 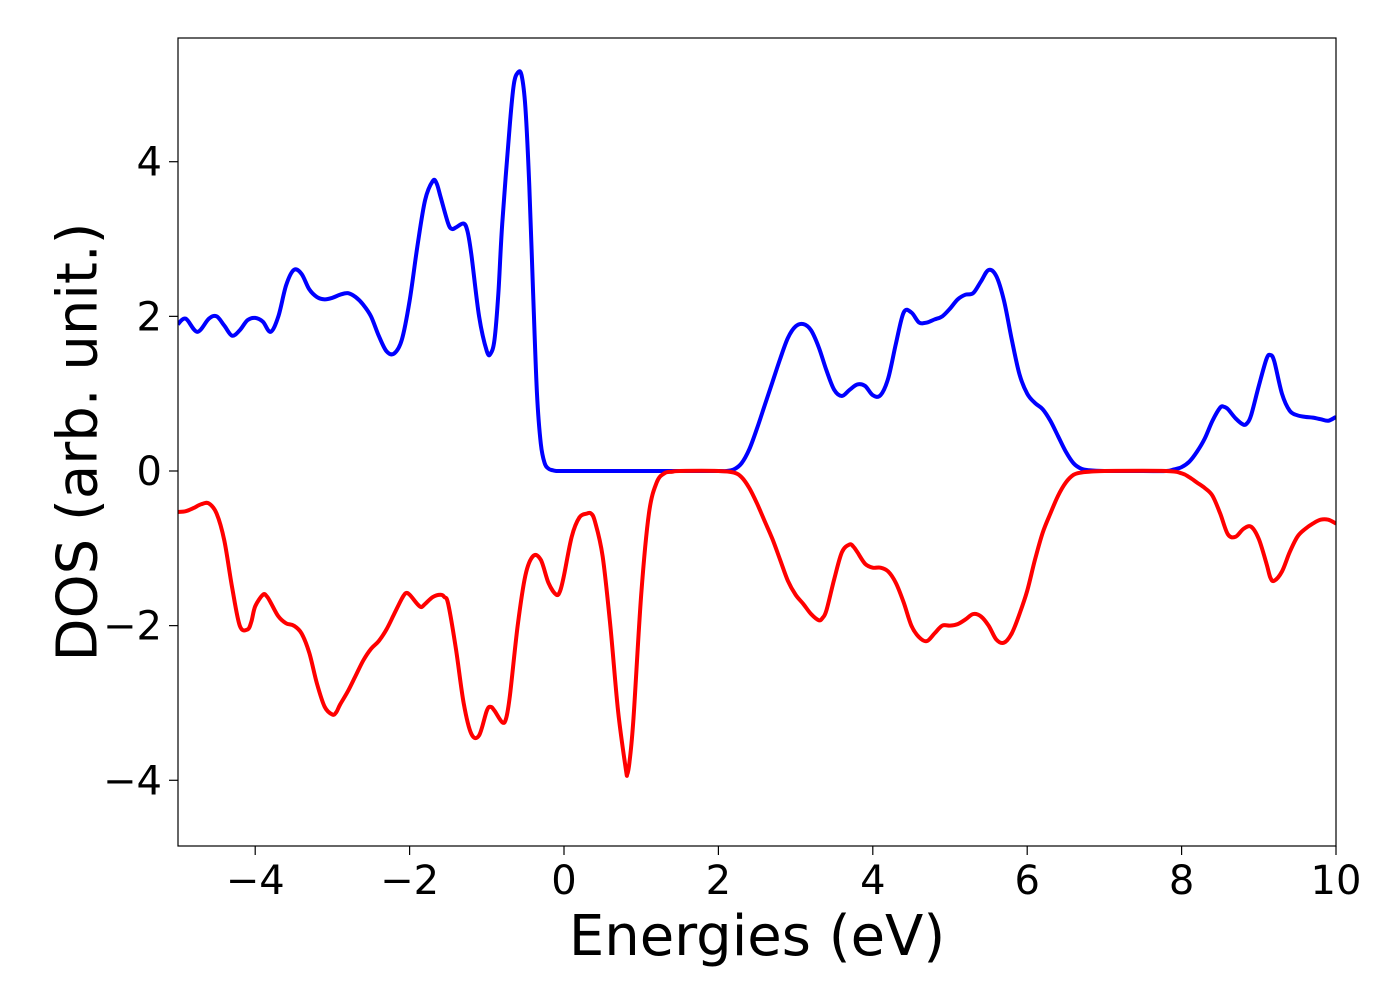 What do you see at coordinates (1181, 881) in the screenshot?
I see `x-tick-label: 8` at bounding box center [1181, 881].